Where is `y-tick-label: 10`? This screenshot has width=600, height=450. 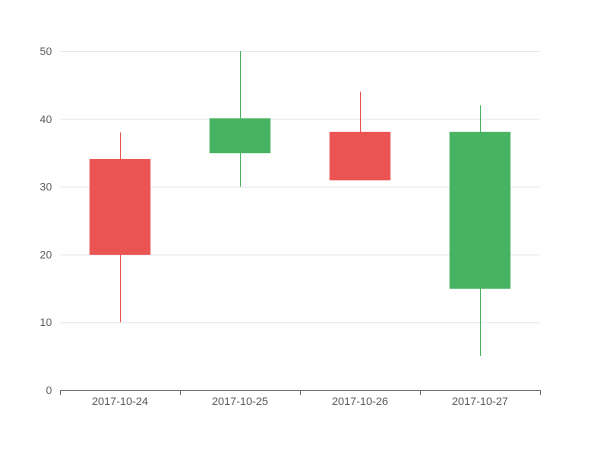 y-tick-label: 10 is located at coordinates (46, 323).